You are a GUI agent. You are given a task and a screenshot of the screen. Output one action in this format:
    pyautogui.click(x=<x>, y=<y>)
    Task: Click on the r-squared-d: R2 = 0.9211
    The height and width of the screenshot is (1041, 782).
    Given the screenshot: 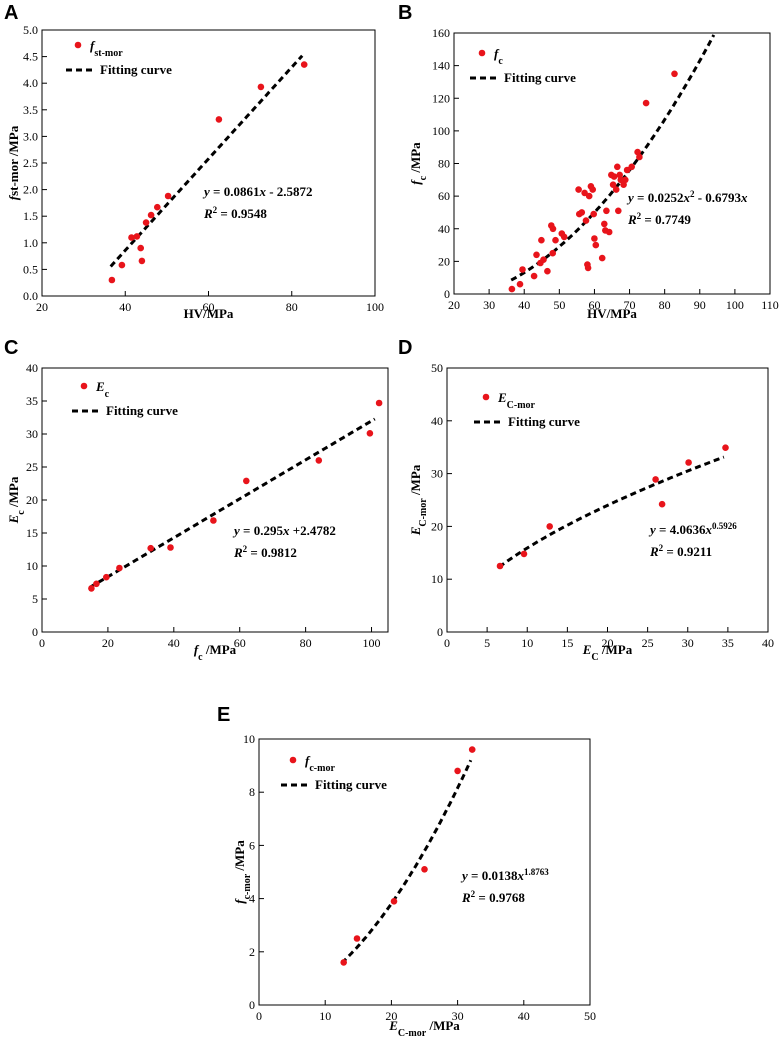 What is the action you would take?
    pyautogui.click(x=680, y=551)
    